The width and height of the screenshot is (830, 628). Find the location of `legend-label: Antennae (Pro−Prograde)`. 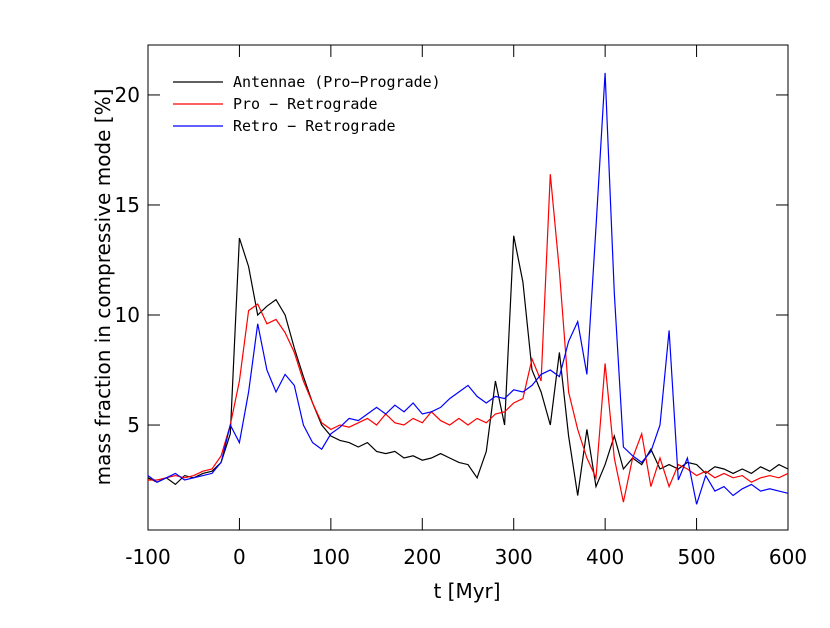

legend-label: Antennae (Pro−Prograde) is located at coordinates (337, 82).